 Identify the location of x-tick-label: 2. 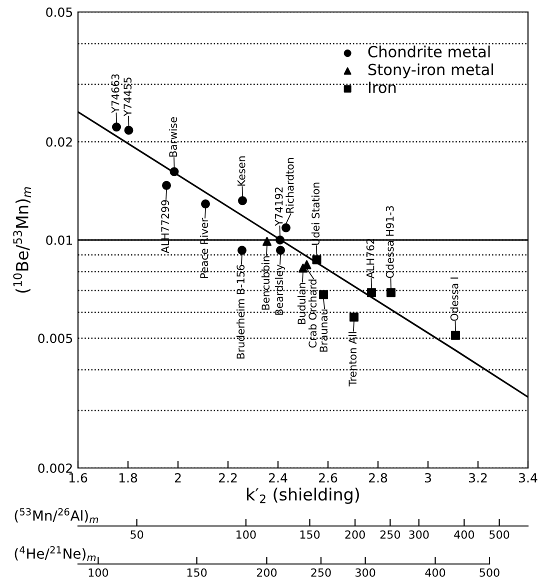
(177, 477).